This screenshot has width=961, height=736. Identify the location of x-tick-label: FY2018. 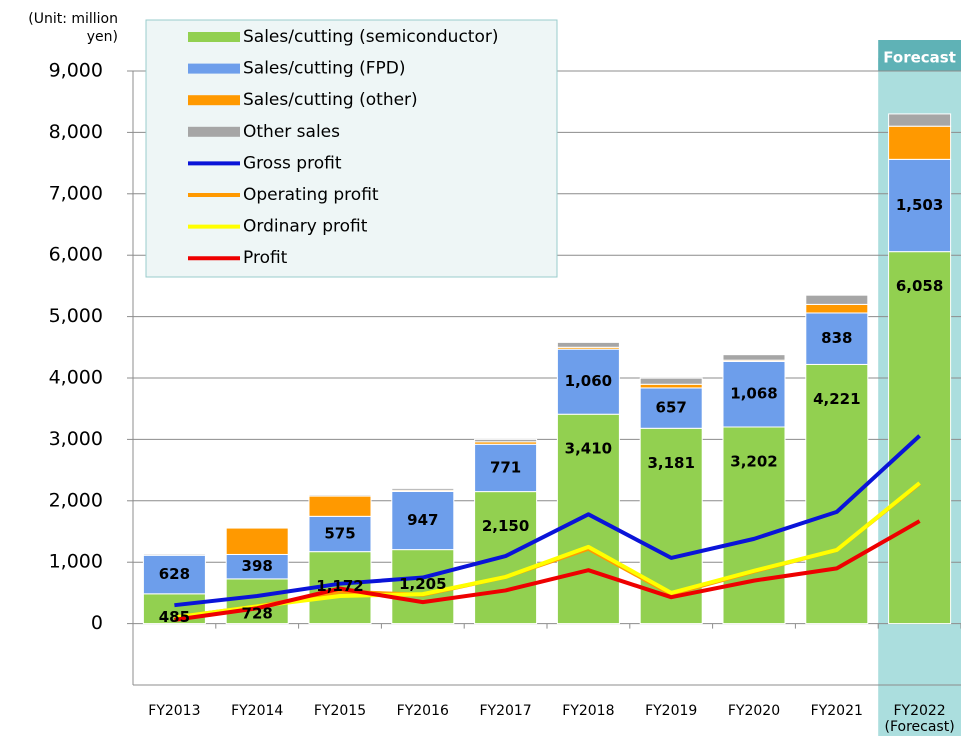
(588, 711).